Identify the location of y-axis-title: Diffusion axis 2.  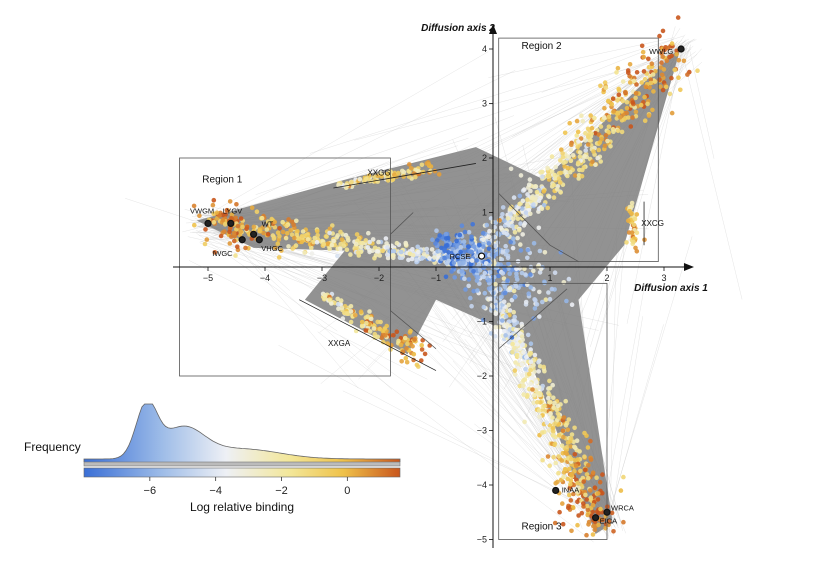
(458, 28).